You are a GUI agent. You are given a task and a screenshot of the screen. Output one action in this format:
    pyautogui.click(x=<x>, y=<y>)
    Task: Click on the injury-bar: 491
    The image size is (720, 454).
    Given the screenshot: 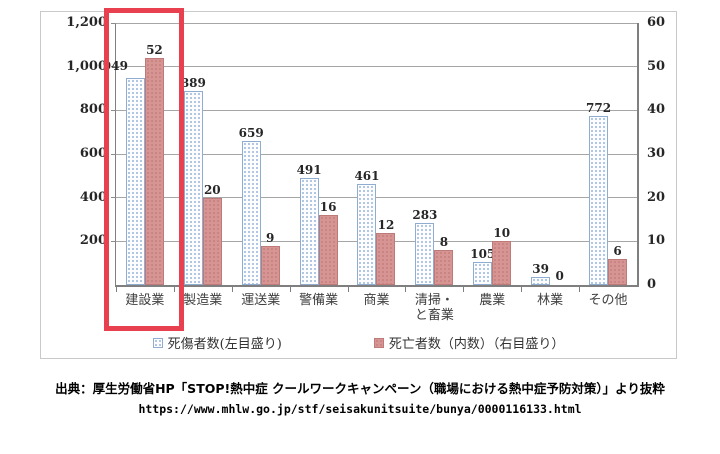 What is the action you would take?
    pyautogui.click(x=309, y=224)
    